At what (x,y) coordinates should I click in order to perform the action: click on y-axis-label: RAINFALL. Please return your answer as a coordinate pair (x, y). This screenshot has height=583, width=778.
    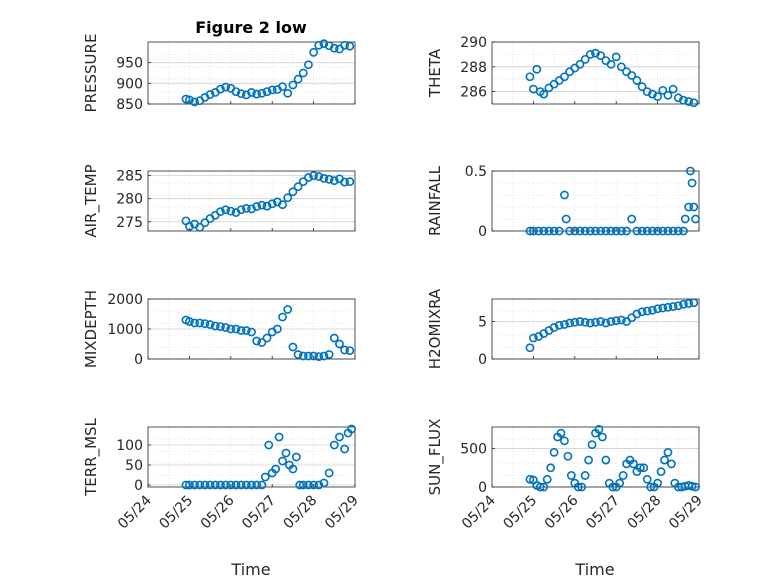
    Looking at the image, I should click on (435, 200).